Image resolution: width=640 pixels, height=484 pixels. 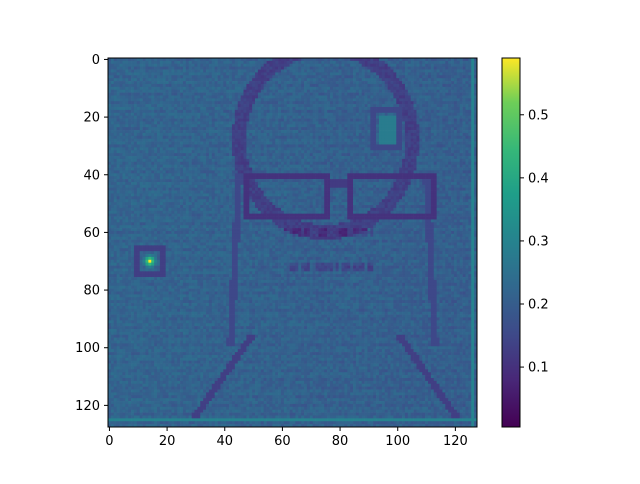 I want to click on colorbar-tick-label: 0.5, so click(x=538, y=115).